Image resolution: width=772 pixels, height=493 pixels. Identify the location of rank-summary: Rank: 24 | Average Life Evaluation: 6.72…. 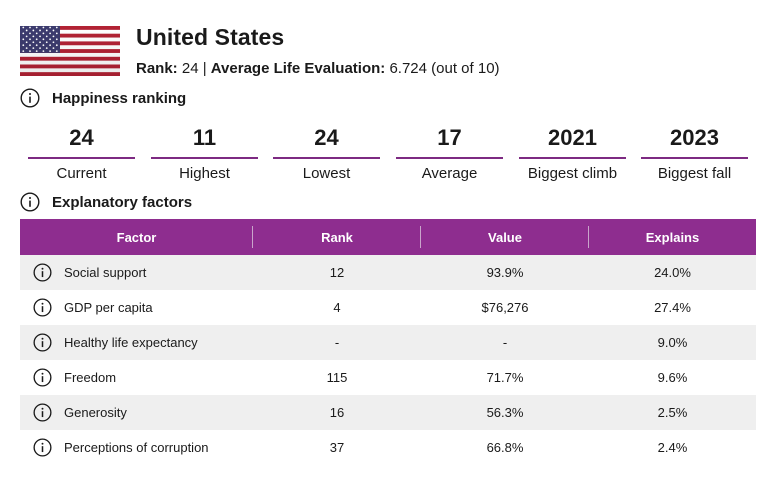
(318, 68).